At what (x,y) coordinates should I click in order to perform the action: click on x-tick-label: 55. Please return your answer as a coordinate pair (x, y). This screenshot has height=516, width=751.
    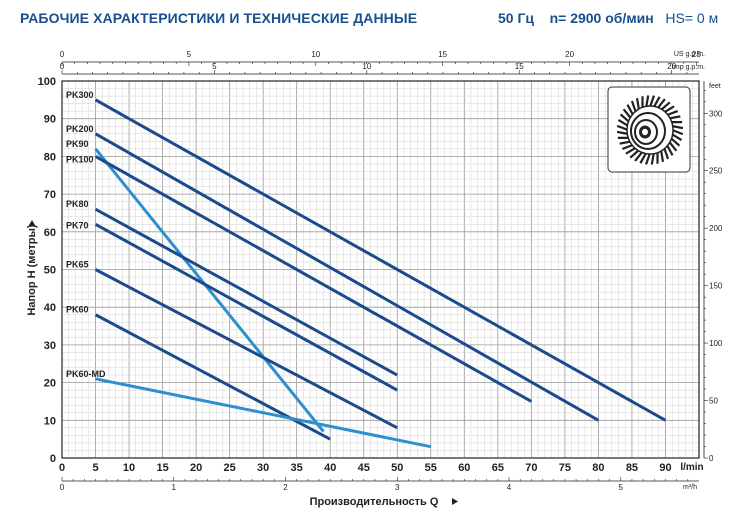
    Looking at the image, I should click on (431, 468).